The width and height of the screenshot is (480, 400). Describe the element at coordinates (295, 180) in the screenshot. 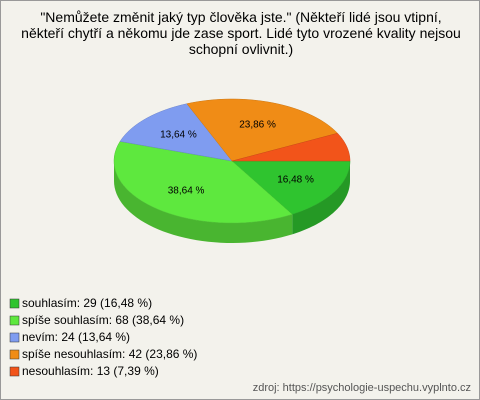

I see `data-label: 16,48 %` at that location.